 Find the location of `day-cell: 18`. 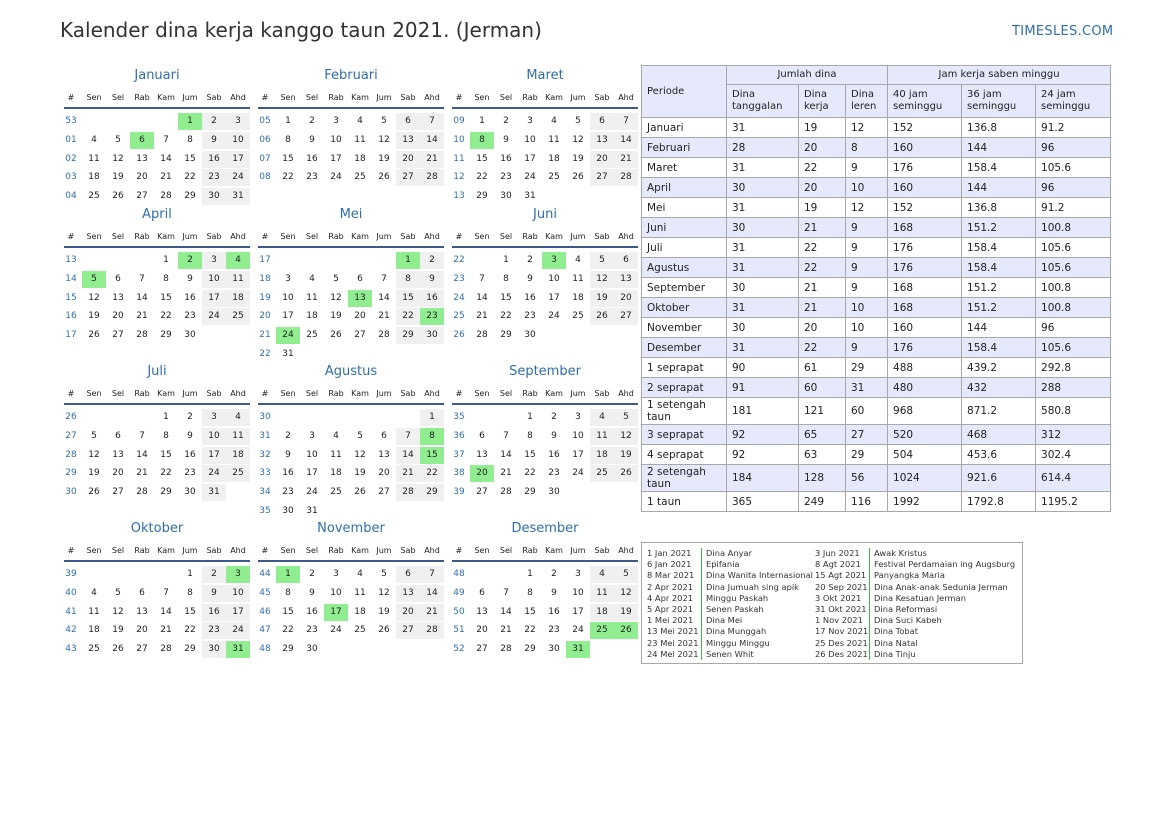

day-cell: 18 is located at coordinates (602, 612).